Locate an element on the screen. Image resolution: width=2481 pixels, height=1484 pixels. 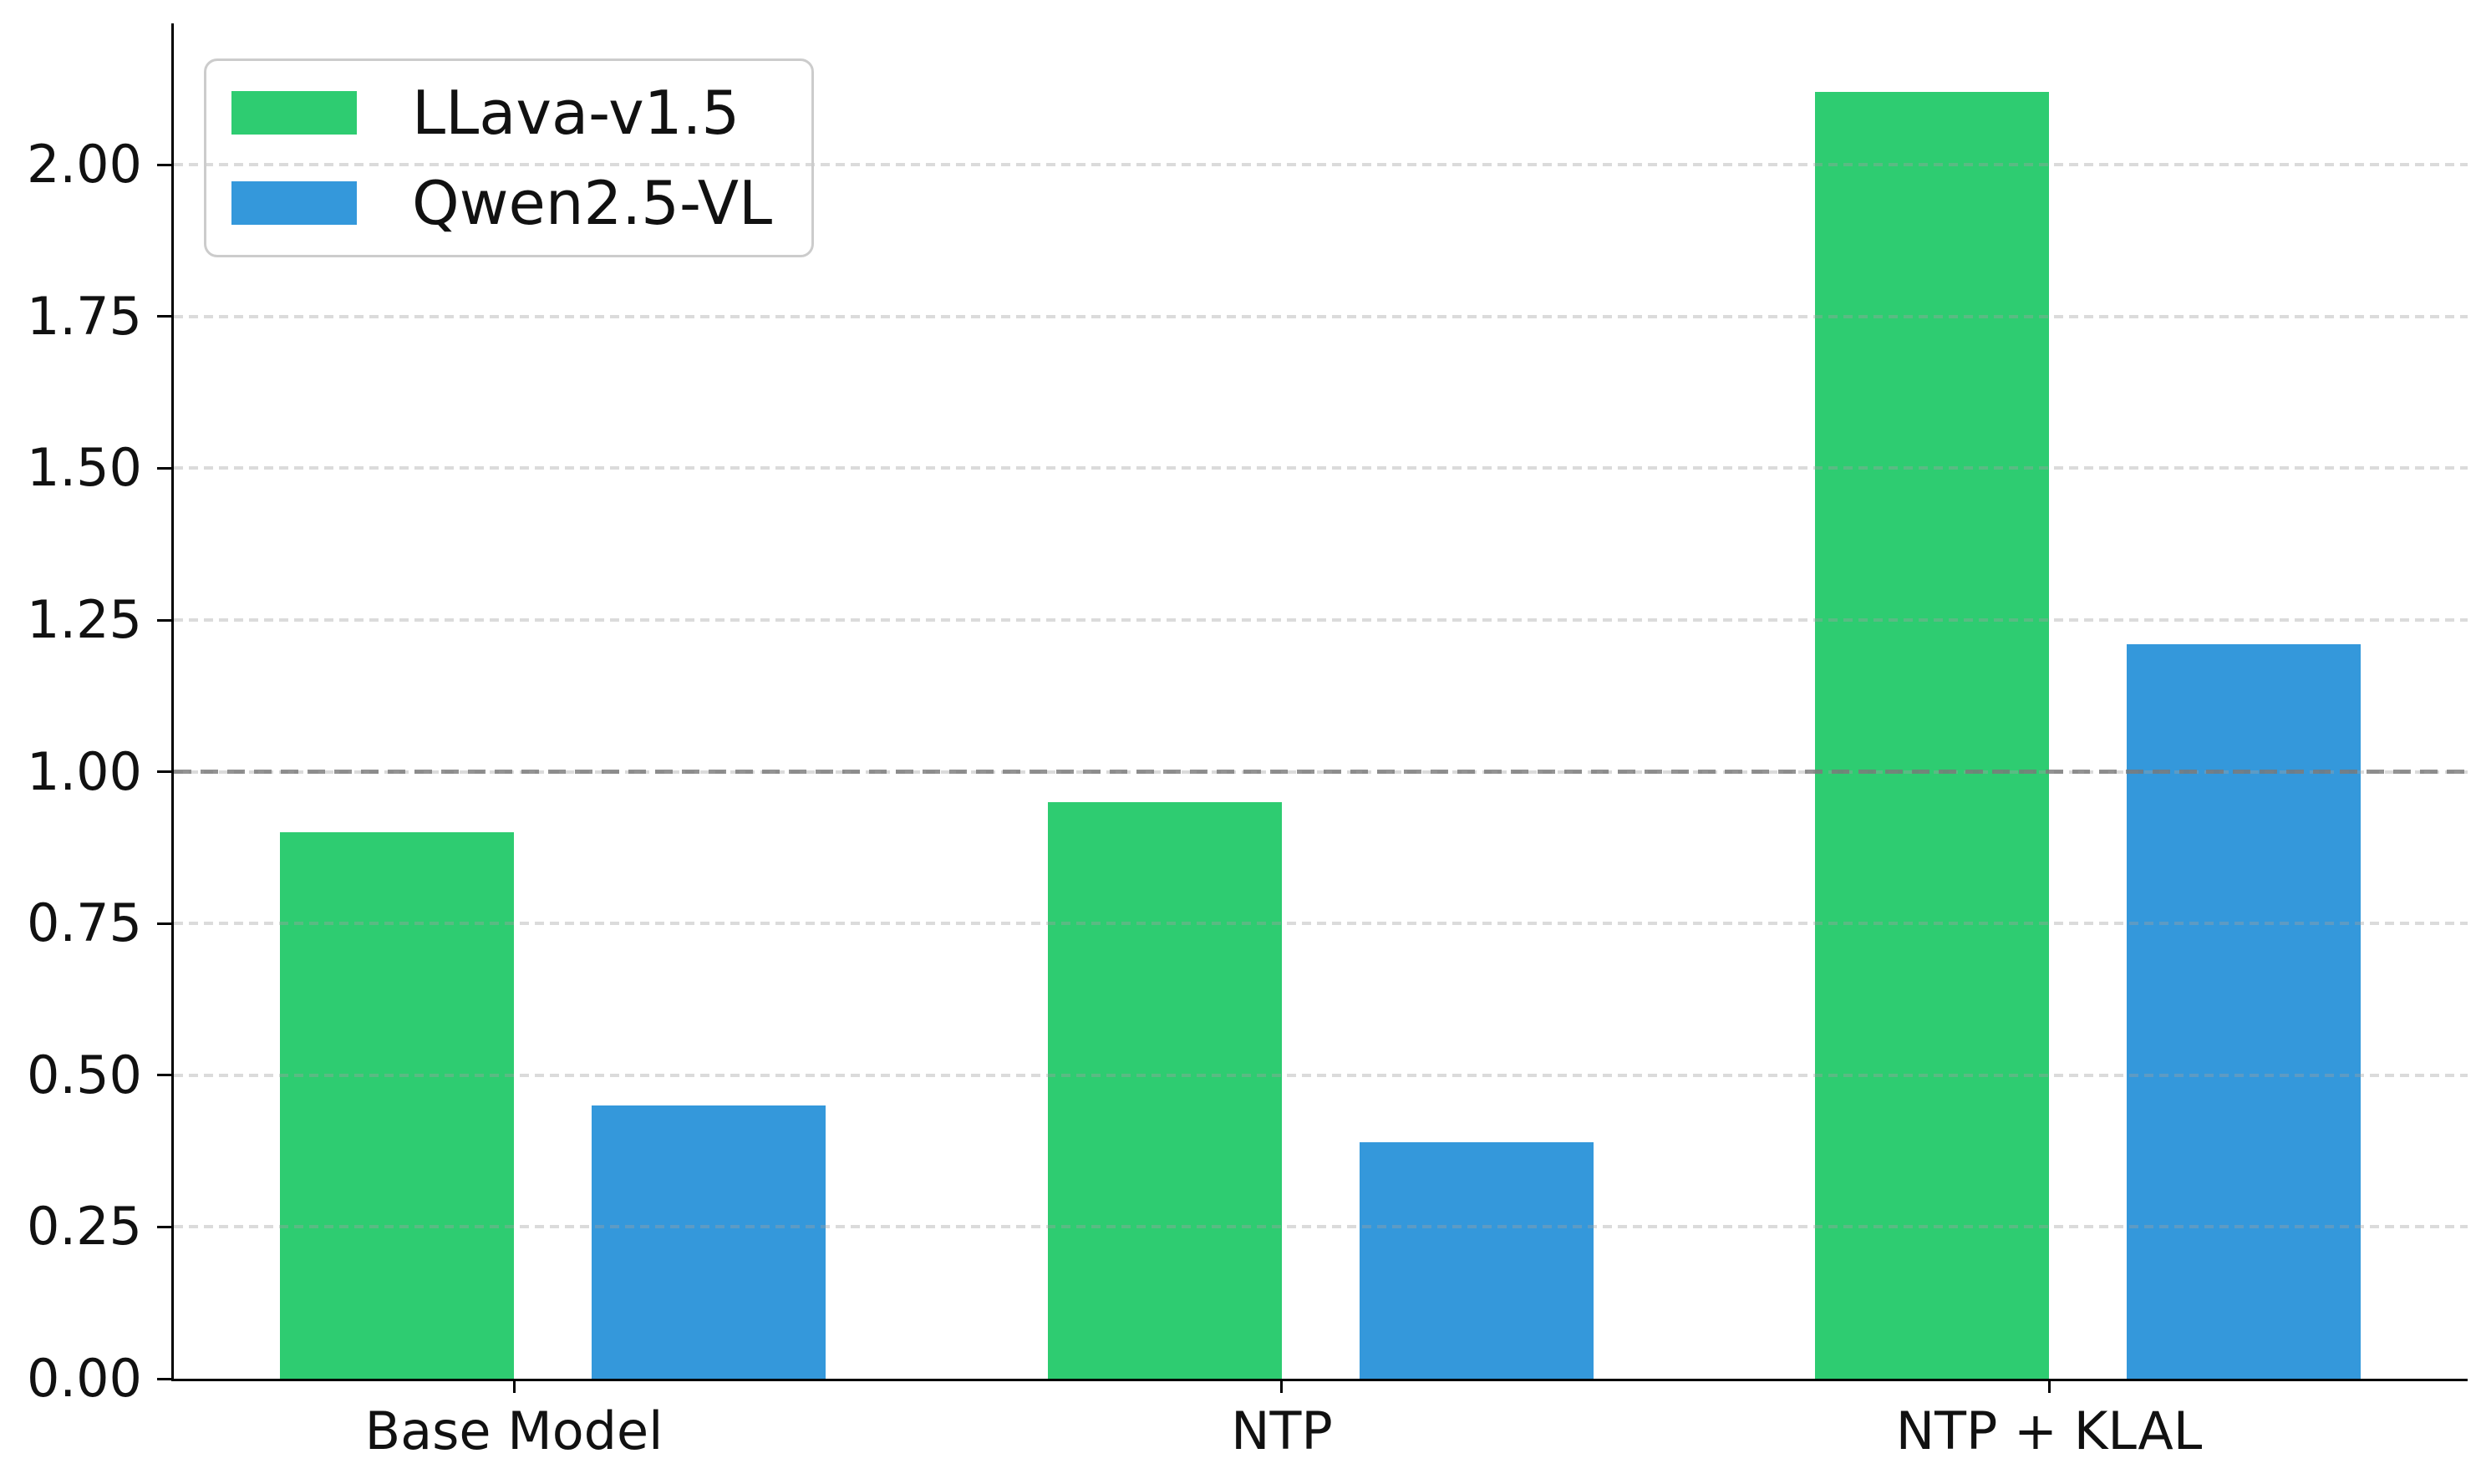
y-tick-label-0.00: 0.00 is located at coordinates (84, 1378).